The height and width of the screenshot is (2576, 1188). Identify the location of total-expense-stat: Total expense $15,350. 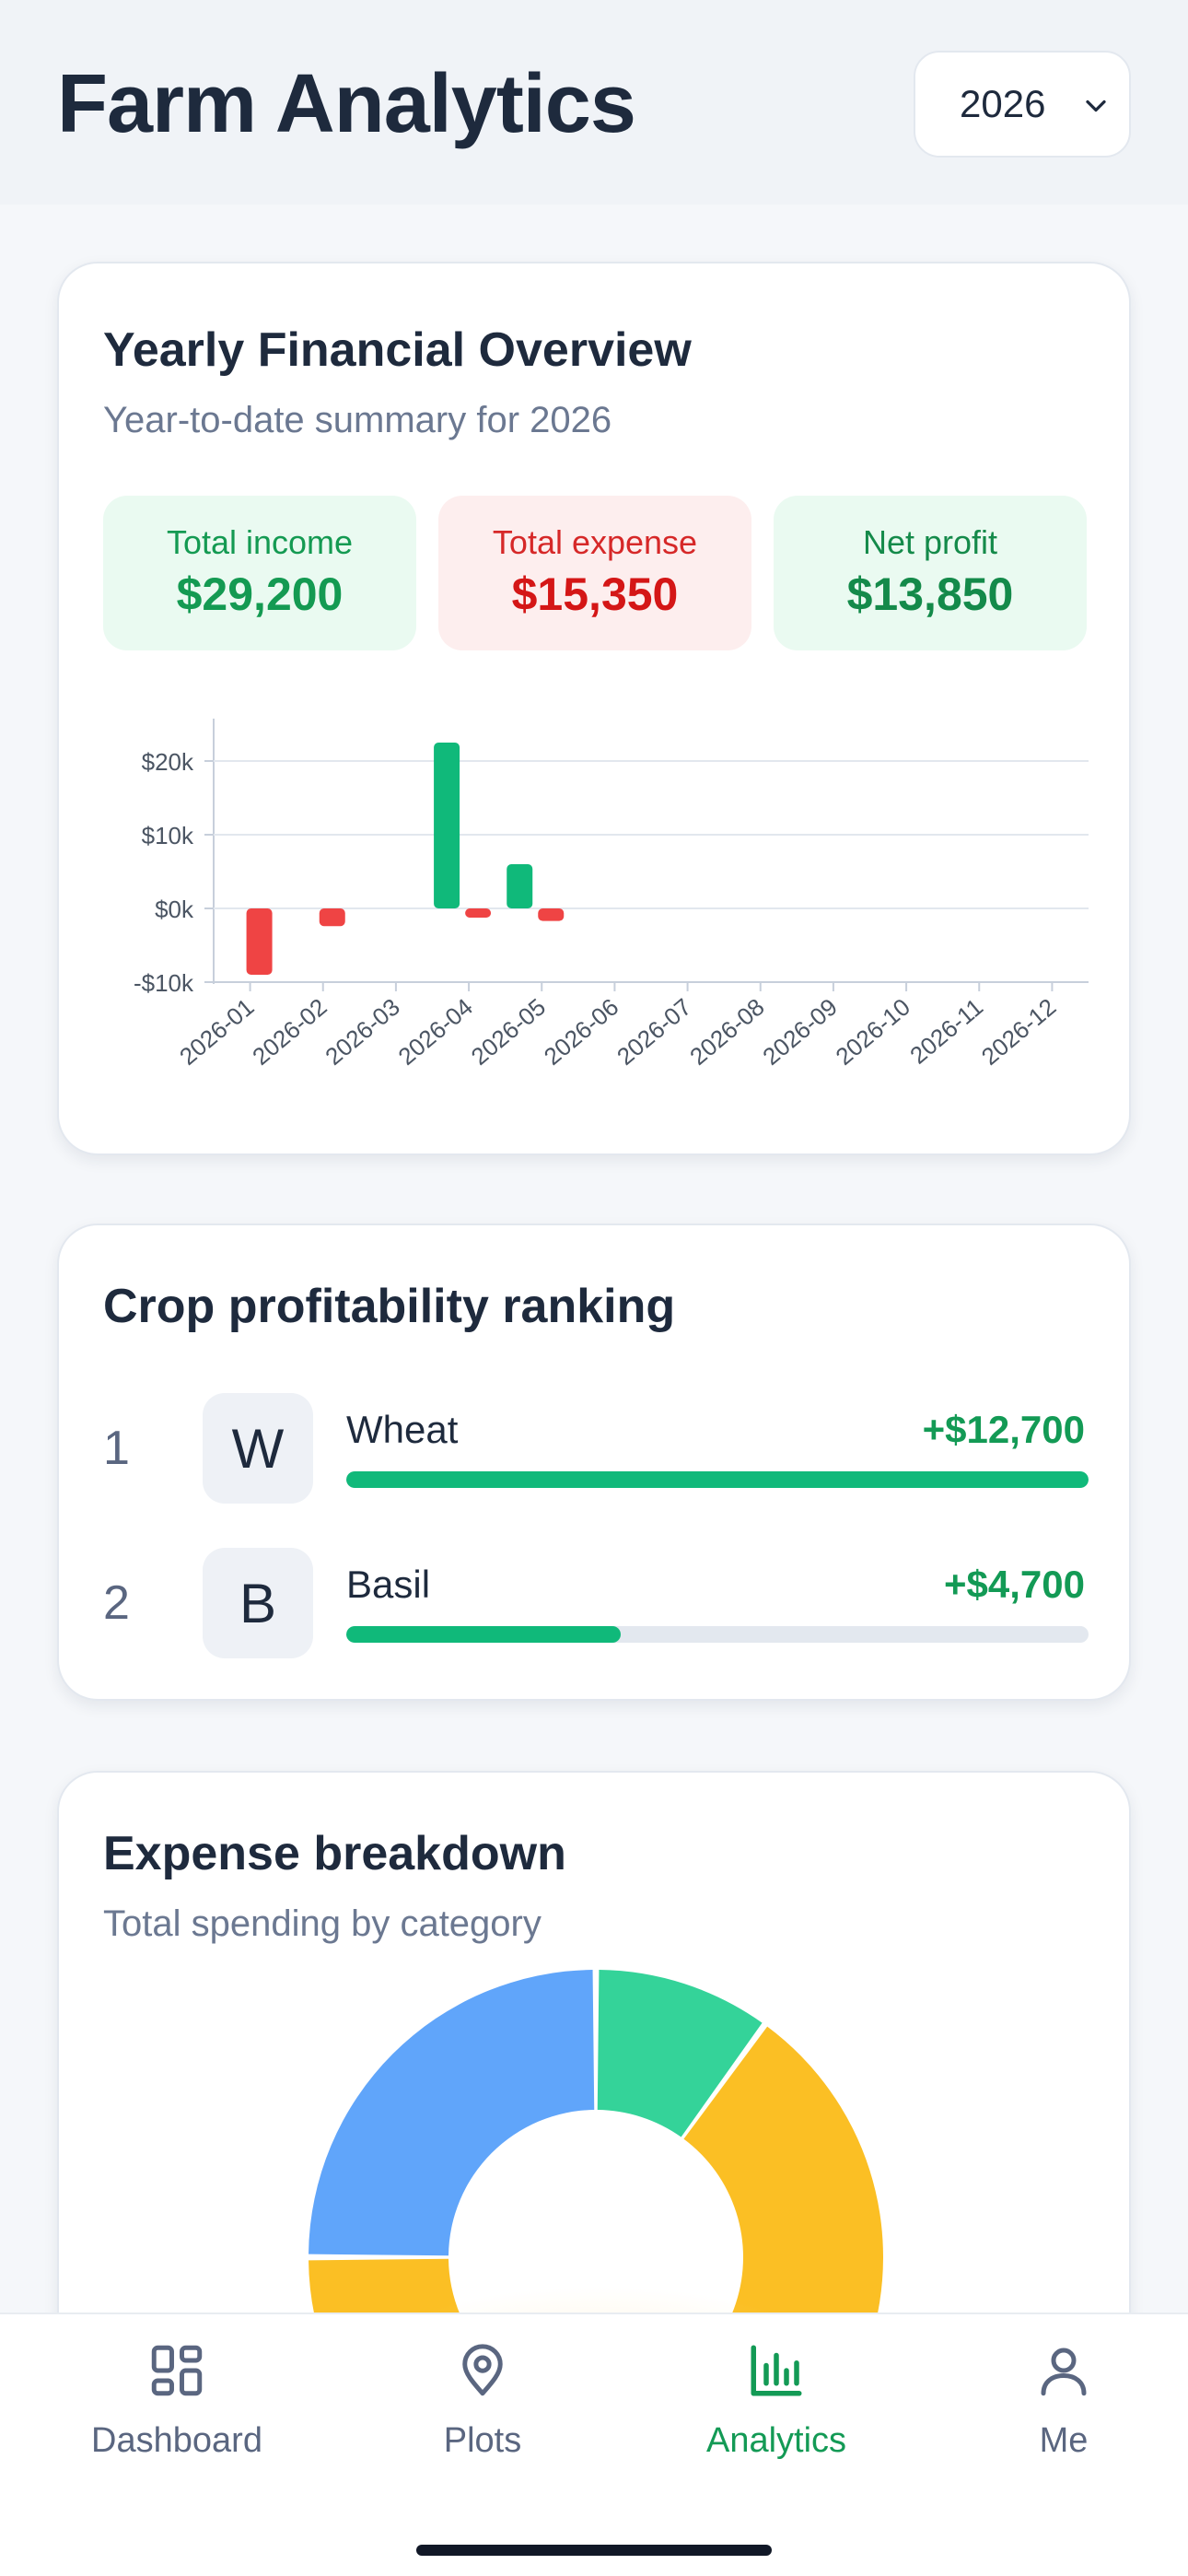
(594, 573).